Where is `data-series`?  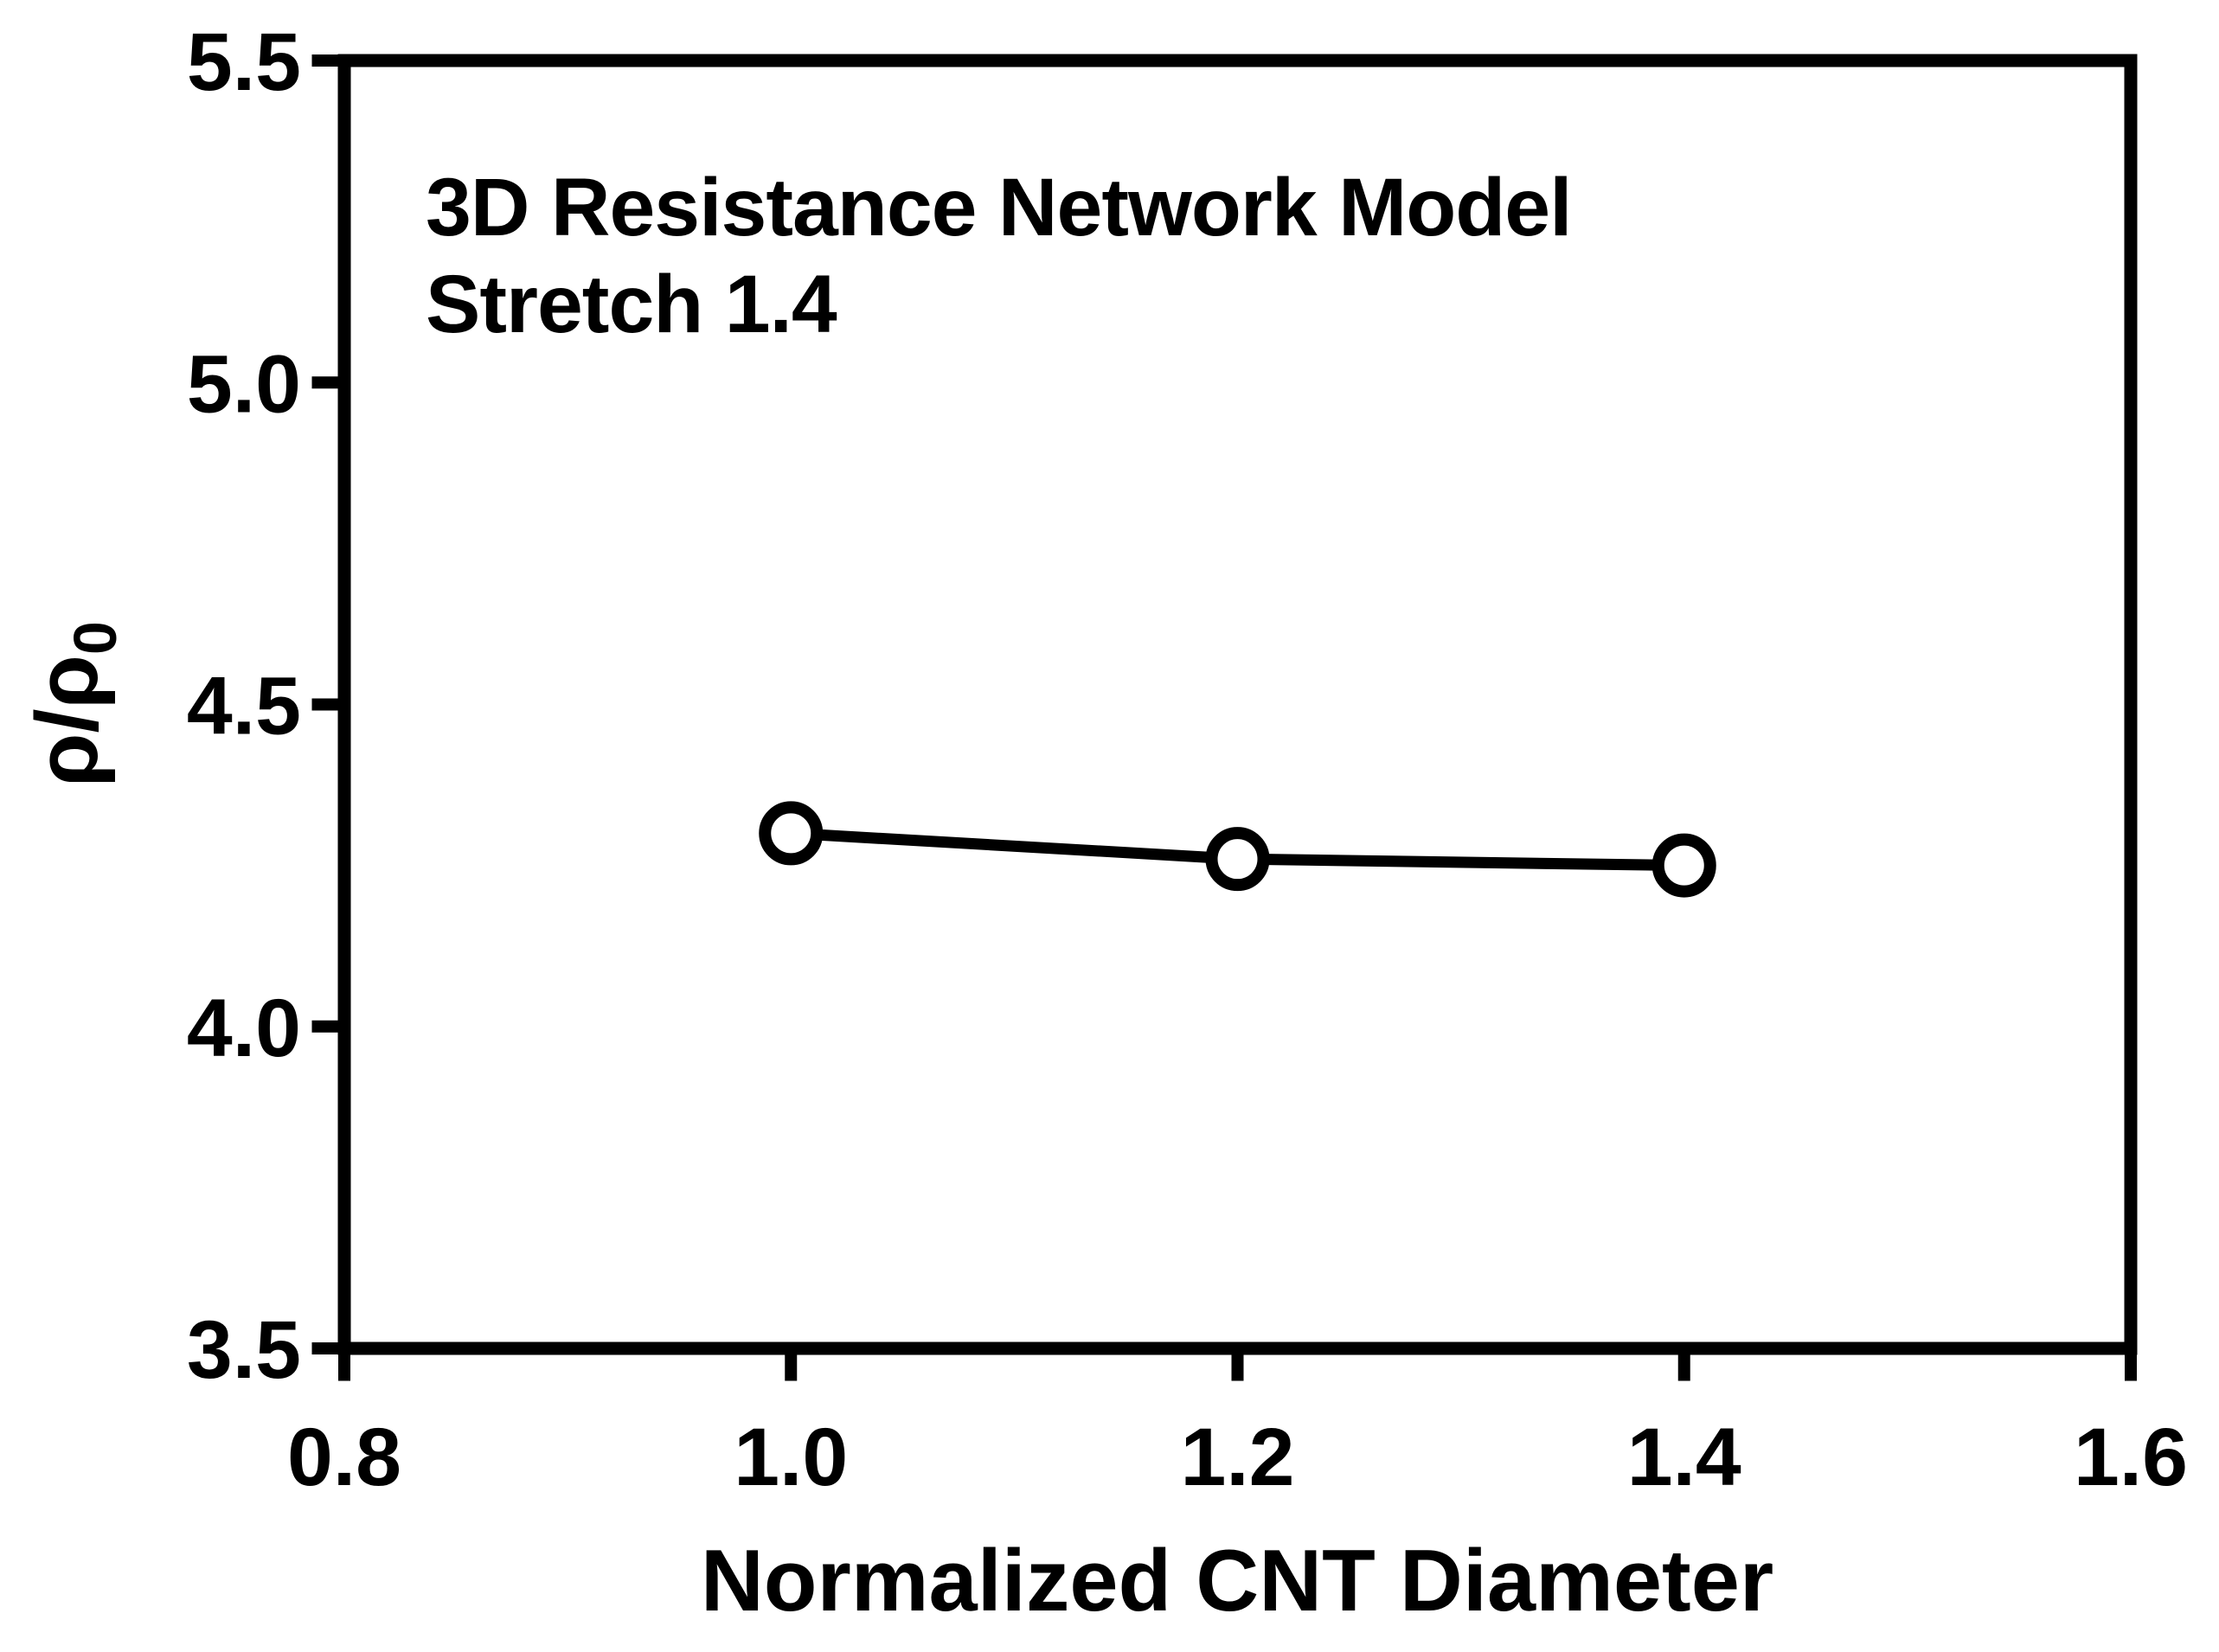
data-series is located at coordinates (1237, 849).